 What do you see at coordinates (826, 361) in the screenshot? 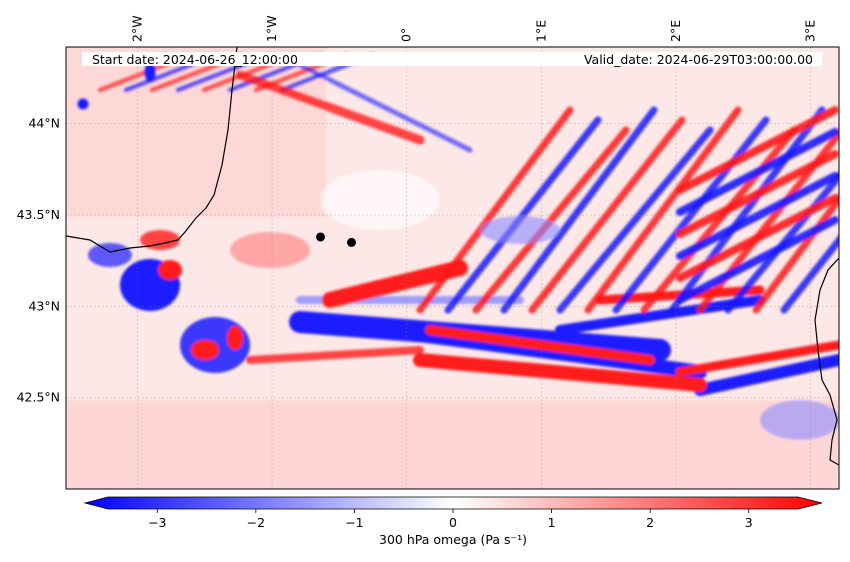
I see `coastline-east` at bounding box center [826, 361].